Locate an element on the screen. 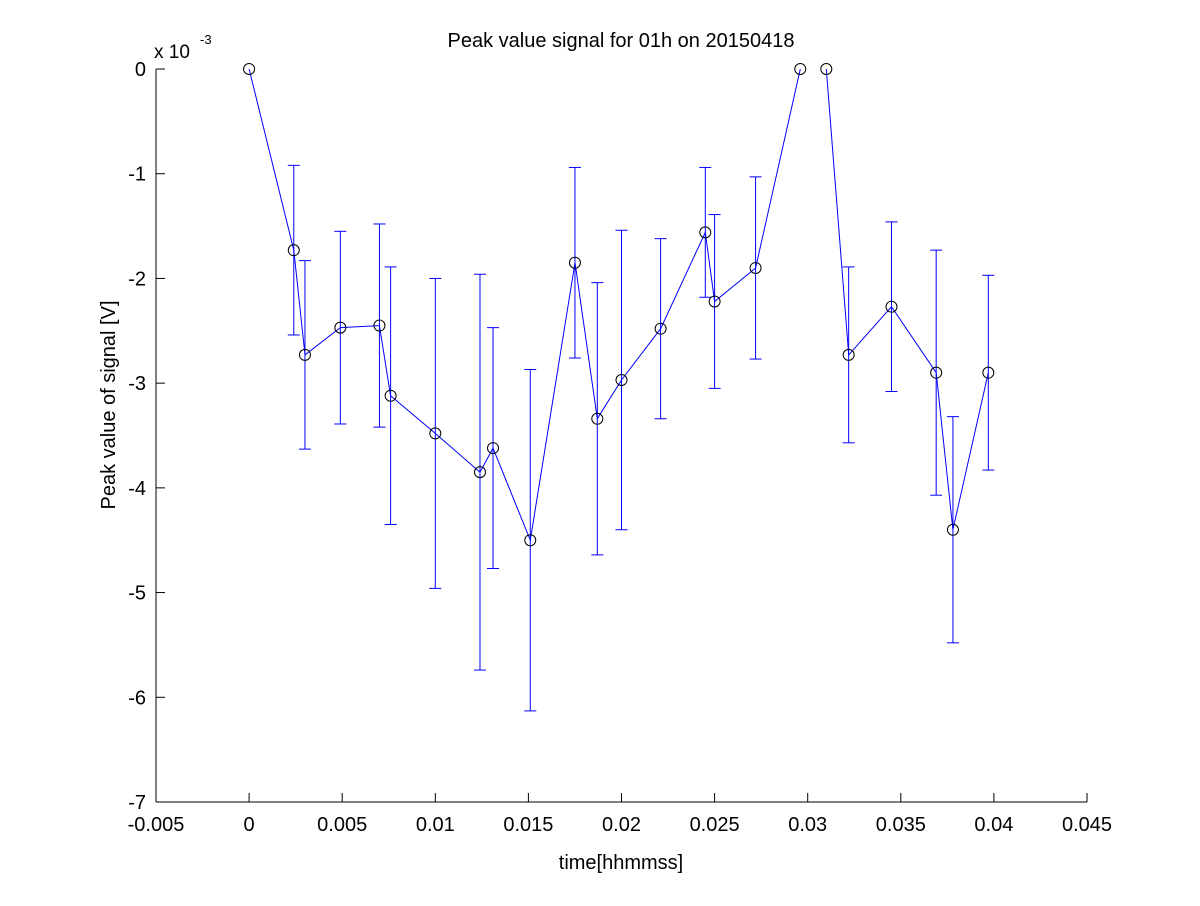 Image resolution: width=1200 pixels, height=906 pixels. y-tick-label: 0 is located at coordinates (140, 70).